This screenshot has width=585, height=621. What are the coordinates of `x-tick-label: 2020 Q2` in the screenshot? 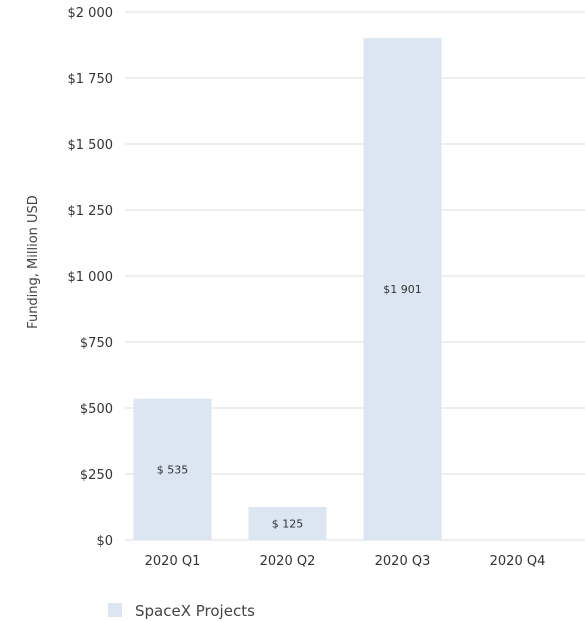 It's located at (288, 561).